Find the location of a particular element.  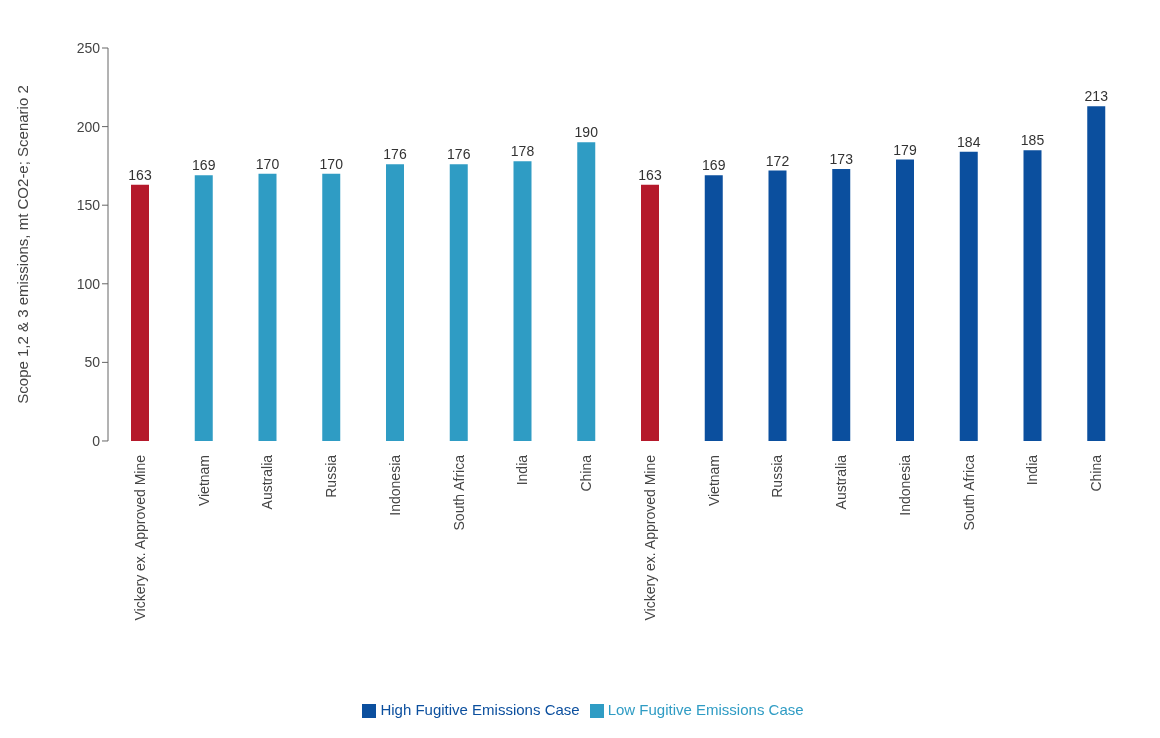

y-tick-label: 0 is located at coordinates (96, 440).